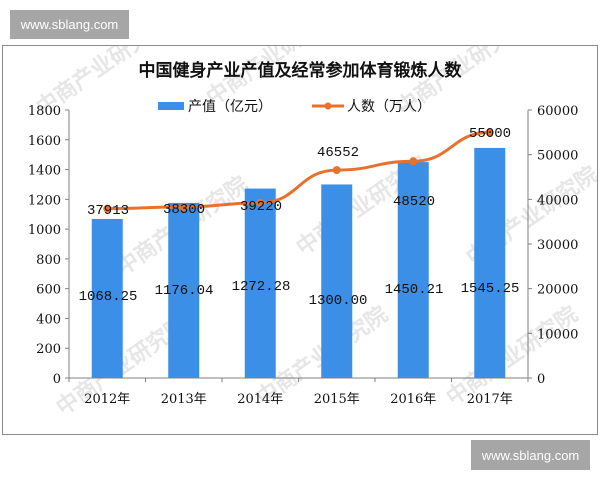 This screenshot has height=480, width=600. I want to click on bar-value-label: 1176.04, so click(184, 291).